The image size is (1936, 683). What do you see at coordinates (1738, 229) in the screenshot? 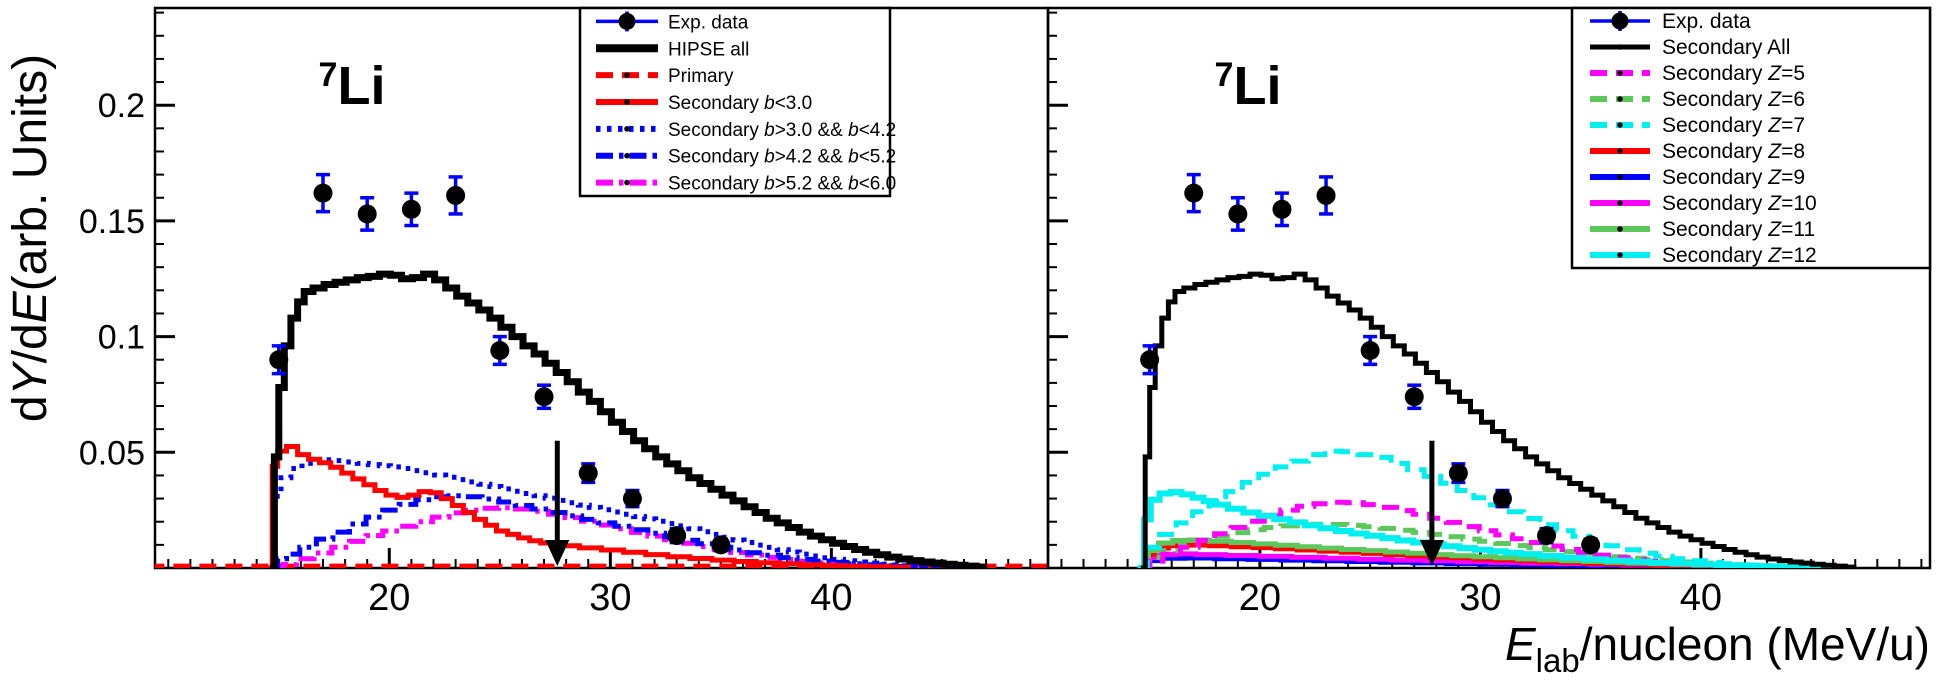
I see `legend-label: Secondary Z=11` at bounding box center [1738, 229].